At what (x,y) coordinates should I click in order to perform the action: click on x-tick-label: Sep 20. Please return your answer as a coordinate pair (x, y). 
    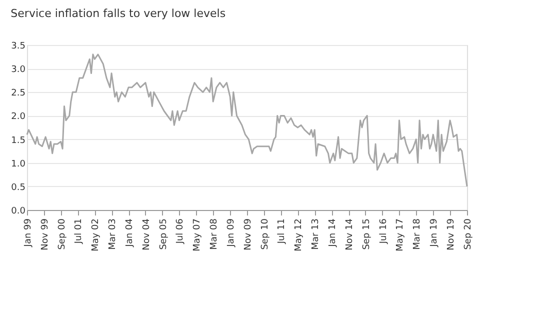
    Looking at the image, I should click on (469, 234).